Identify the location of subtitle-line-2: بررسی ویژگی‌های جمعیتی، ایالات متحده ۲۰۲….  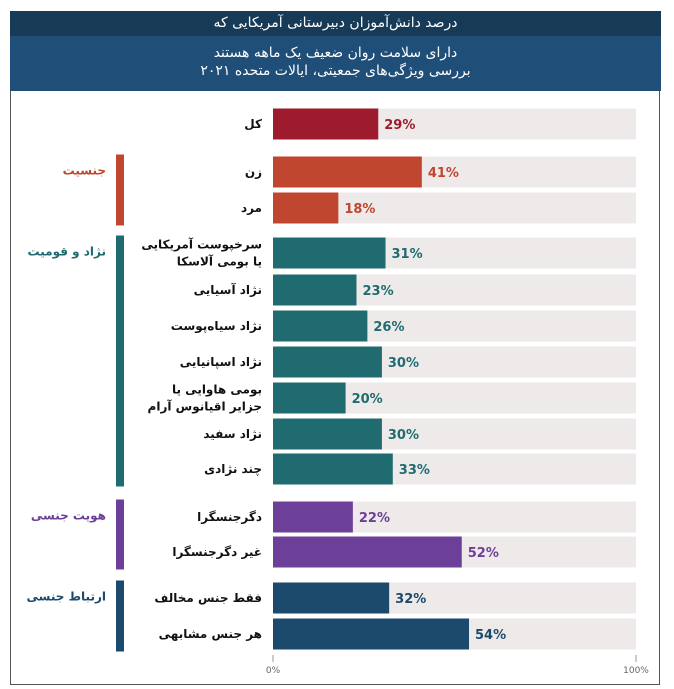
(335, 71).